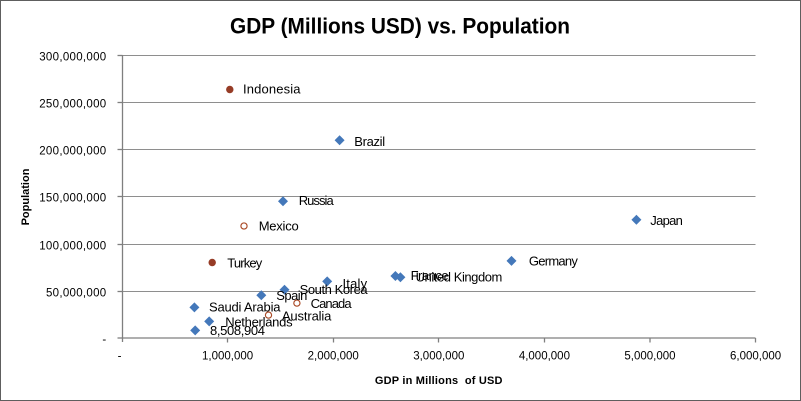 The height and width of the screenshot is (401, 801). What do you see at coordinates (72, 198) in the screenshot?
I see `svg-text: 150,000,000` at bounding box center [72, 198].